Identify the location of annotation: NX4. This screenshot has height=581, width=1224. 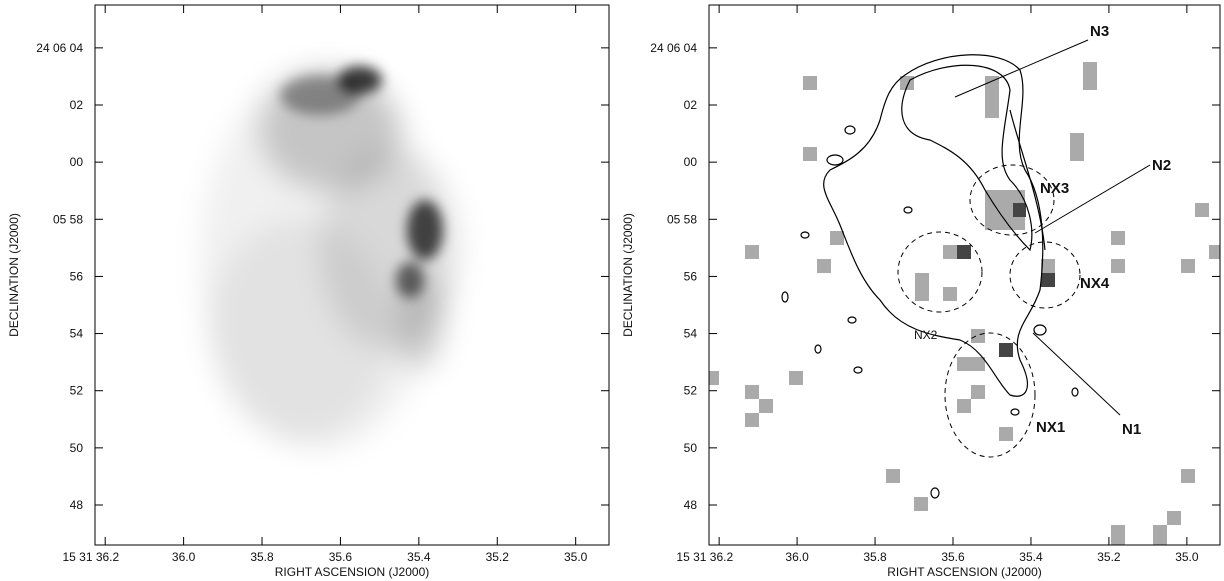
(1095, 283).